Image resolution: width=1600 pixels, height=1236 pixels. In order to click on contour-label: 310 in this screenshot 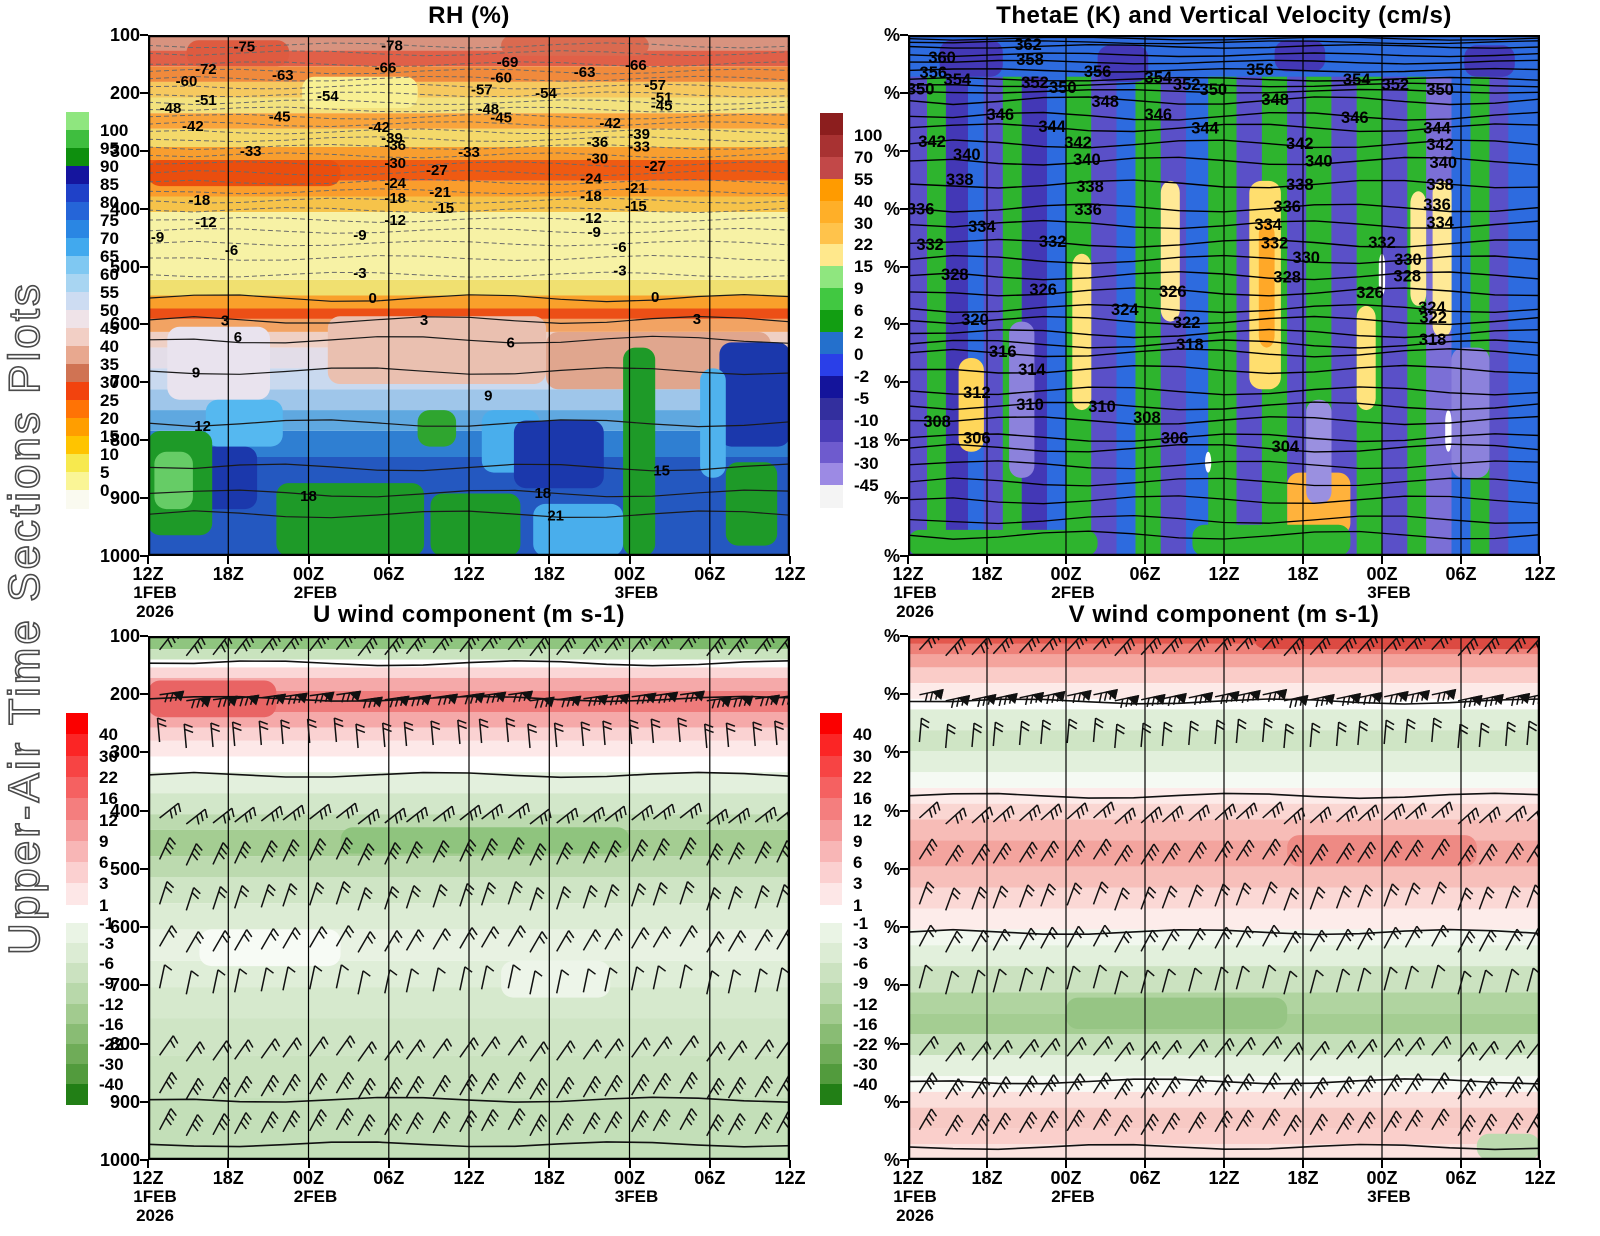, I will do `click(1030, 405)`.